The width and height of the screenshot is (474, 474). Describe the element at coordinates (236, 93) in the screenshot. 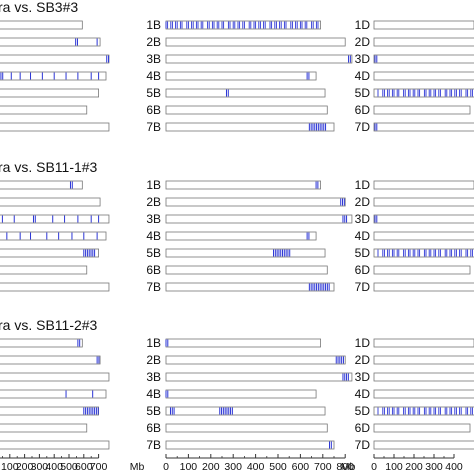

I see `chromosome-row: 5B` at that location.